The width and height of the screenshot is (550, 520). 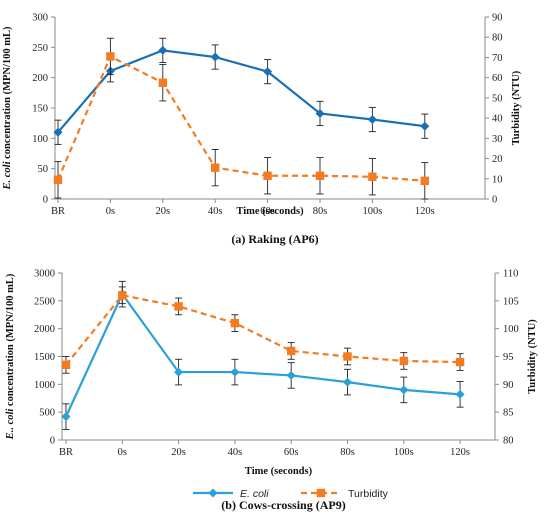 What do you see at coordinates (40, 18) in the screenshot?
I see `y-tick-label: 300` at bounding box center [40, 18].